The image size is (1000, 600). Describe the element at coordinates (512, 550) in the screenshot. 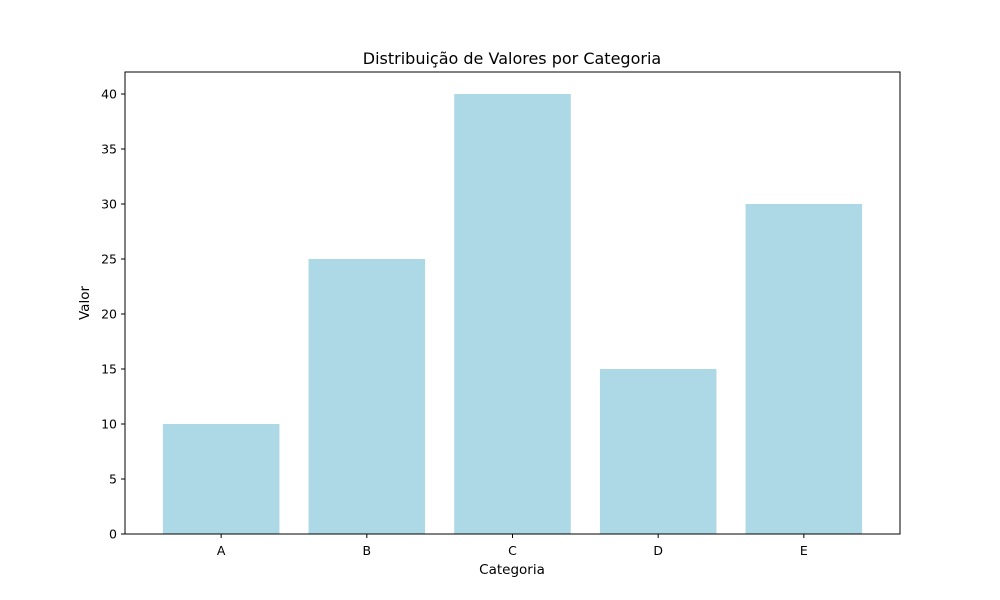

I see `x-tick-label: C` at that location.